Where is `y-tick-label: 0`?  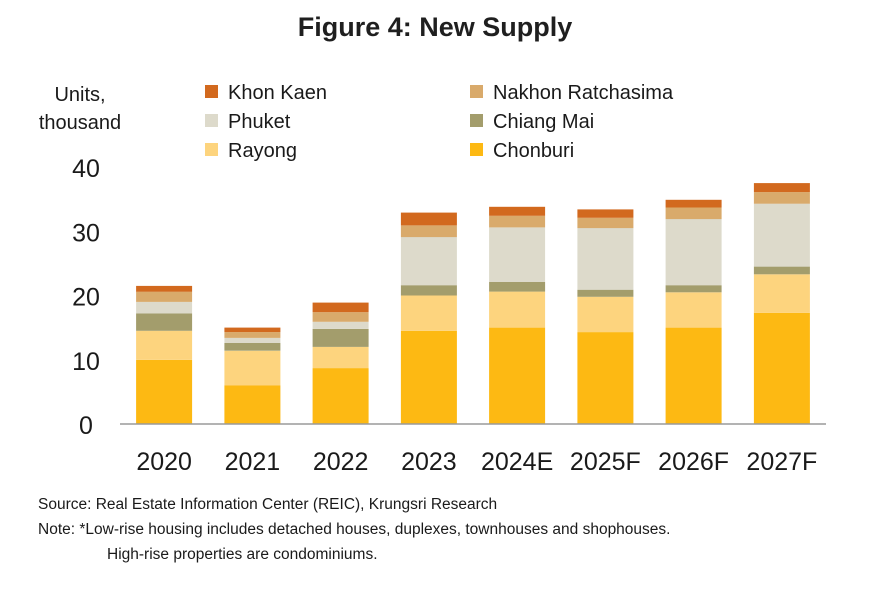 y-tick-label: 0 is located at coordinates (86, 426).